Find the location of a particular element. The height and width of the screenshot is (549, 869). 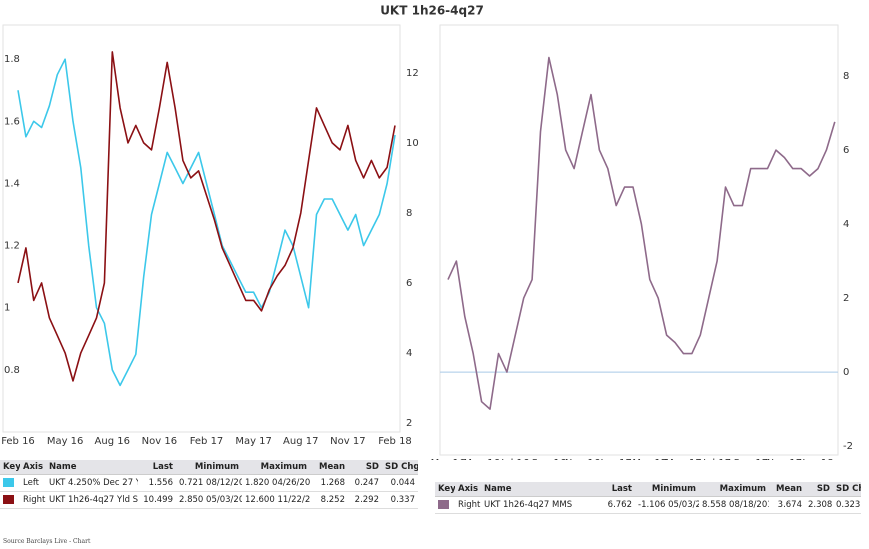

name-cell: UKT 1h26-4q27 MMS is located at coordinates (539, 505).